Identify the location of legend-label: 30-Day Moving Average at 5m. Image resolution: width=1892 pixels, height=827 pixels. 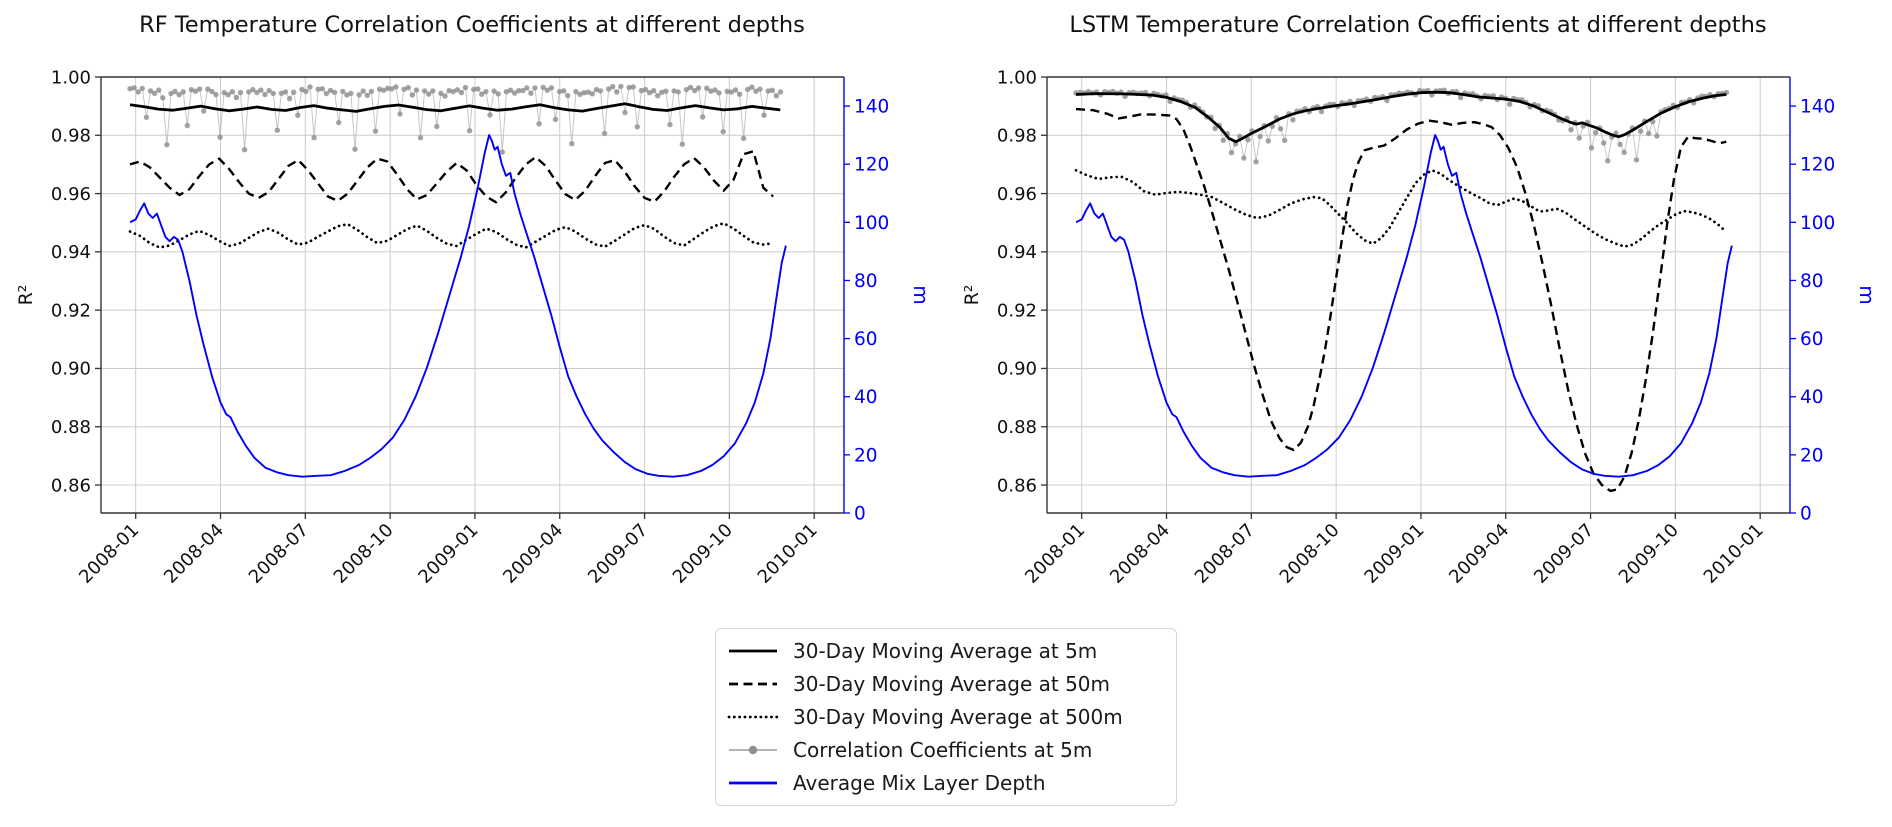
(945, 651).